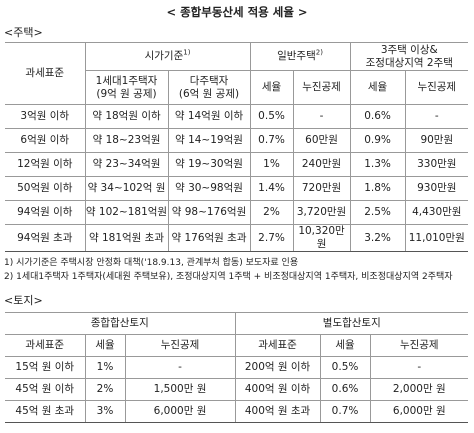 The image size is (474, 433). Describe the element at coordinates (209, 116) in the screenshot. I see `cell: 약 14억원 이하` at that location.